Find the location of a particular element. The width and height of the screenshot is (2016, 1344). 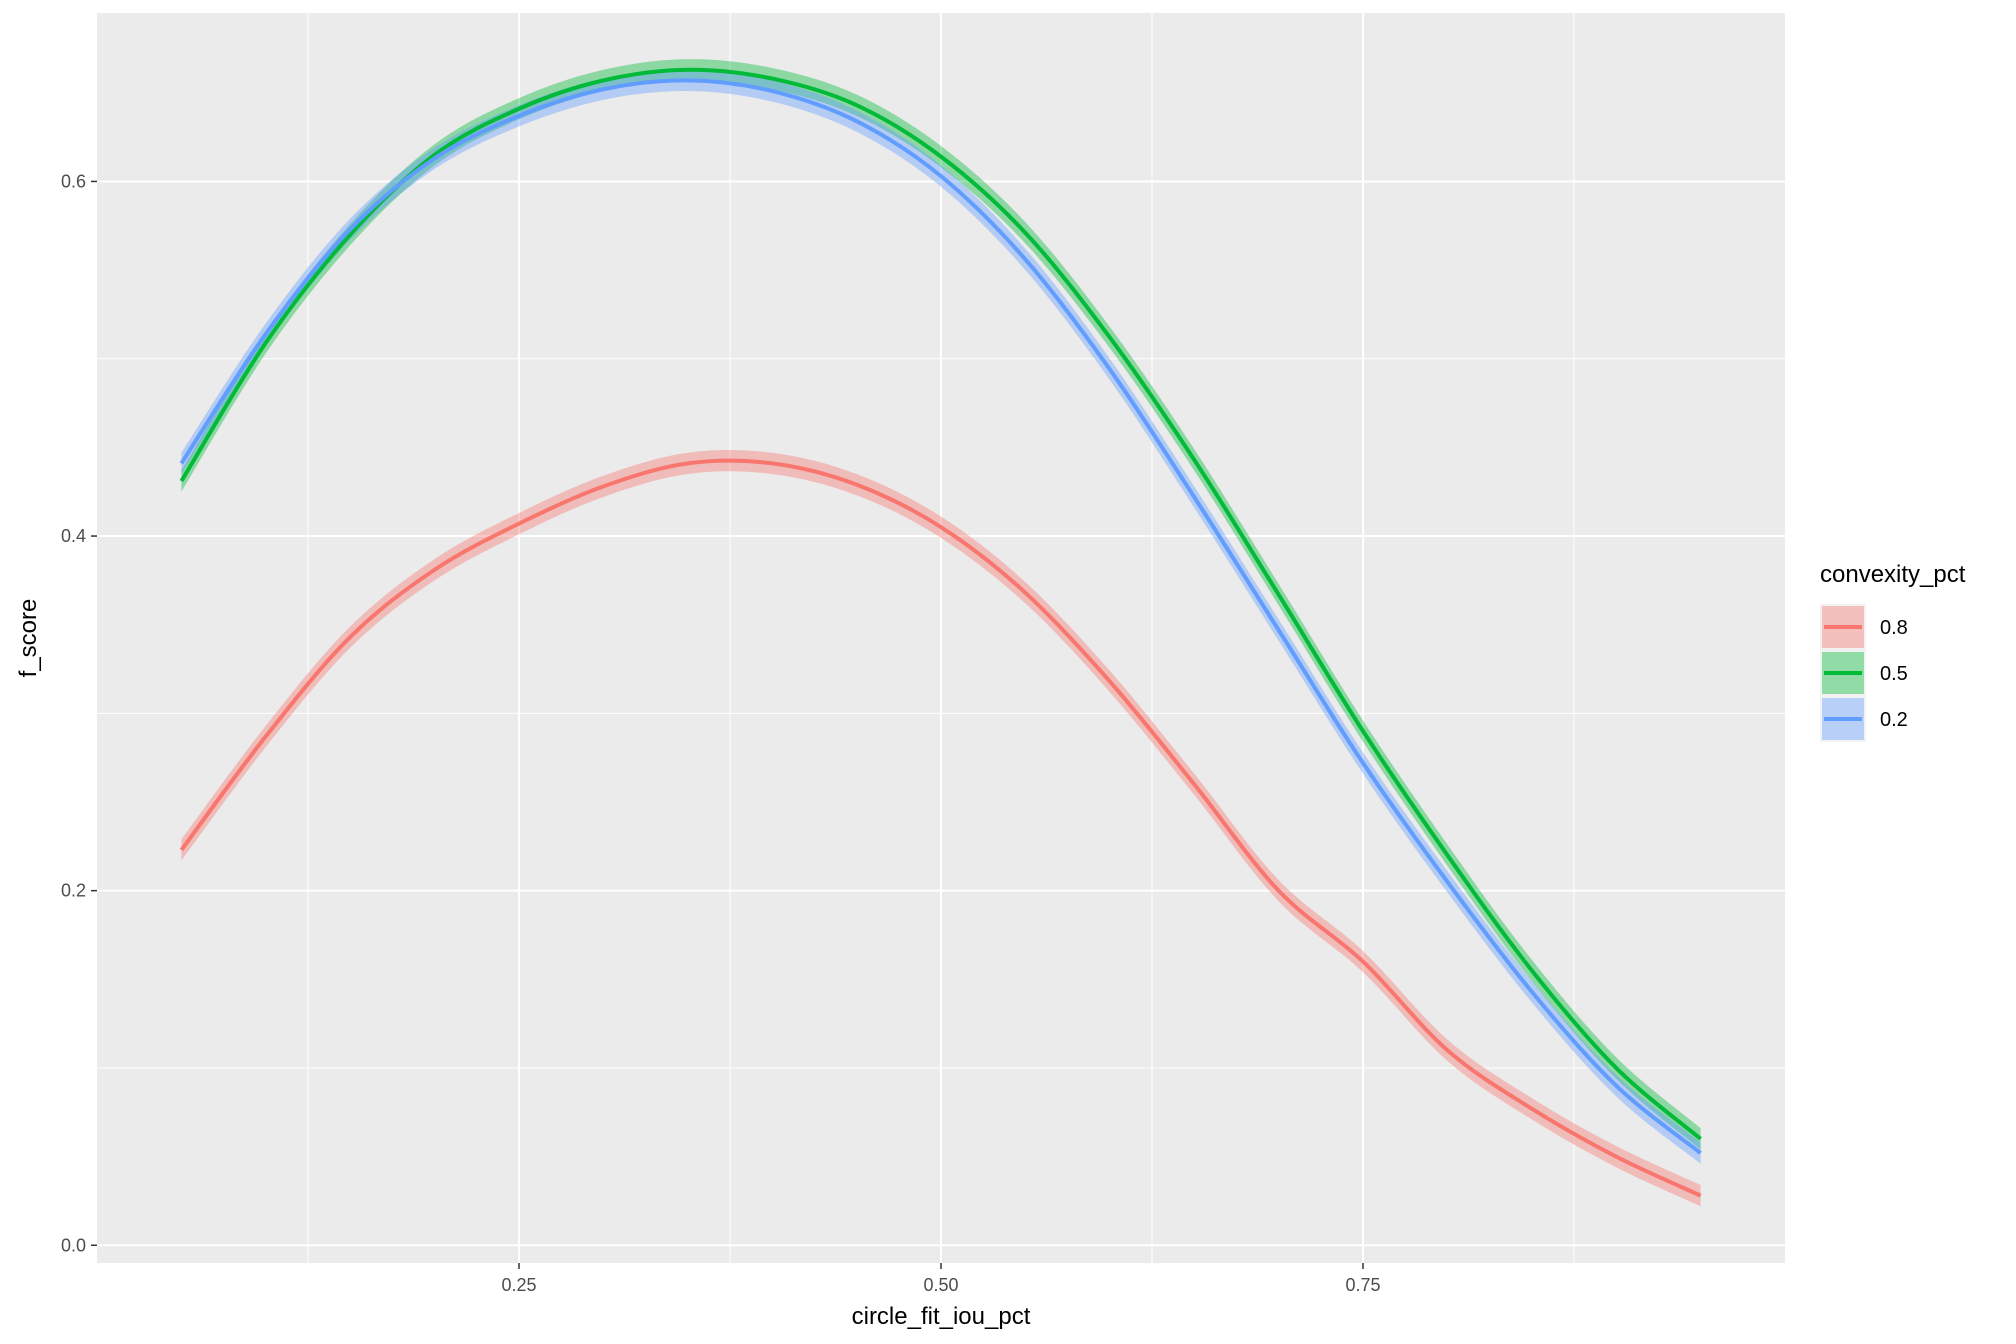

x-tick-label: 0.25 is located at coordinates (518, 1285).